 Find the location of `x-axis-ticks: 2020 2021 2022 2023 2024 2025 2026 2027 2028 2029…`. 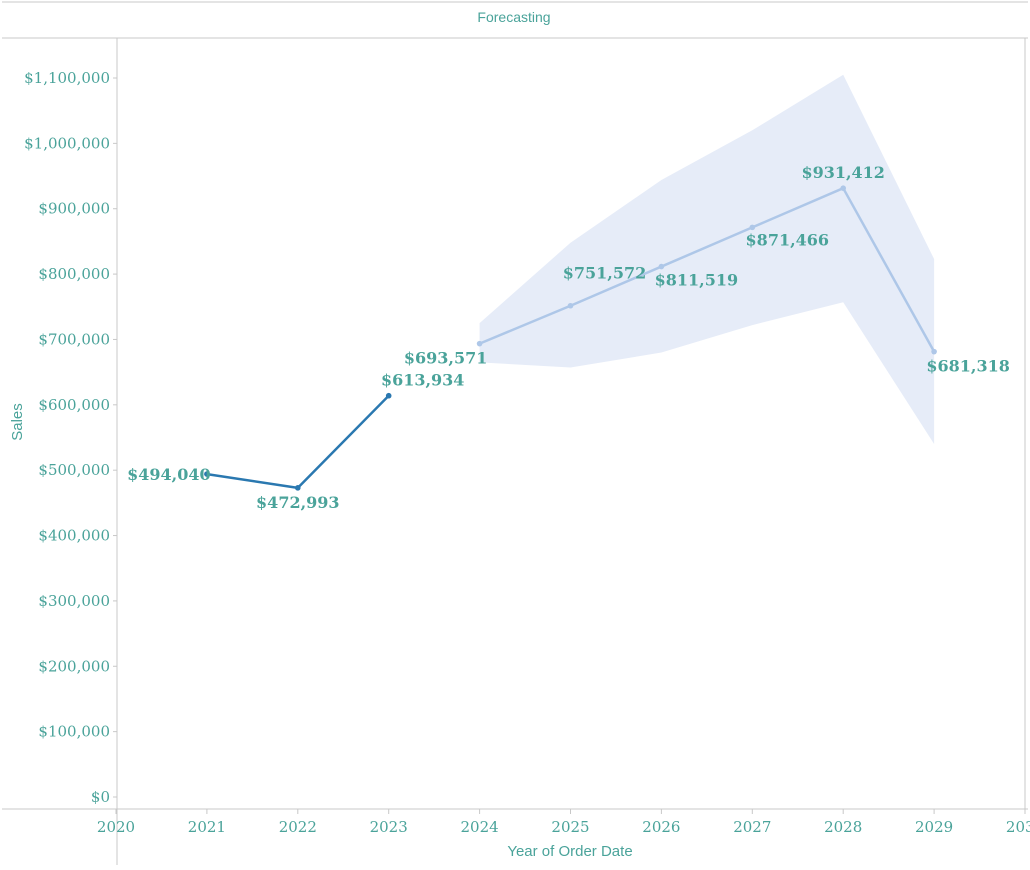

x-axis-ticks: 2020 2021 2022 2023 2024 2025 2026 2027 2028 2029… is located at coordinates (563, 822).